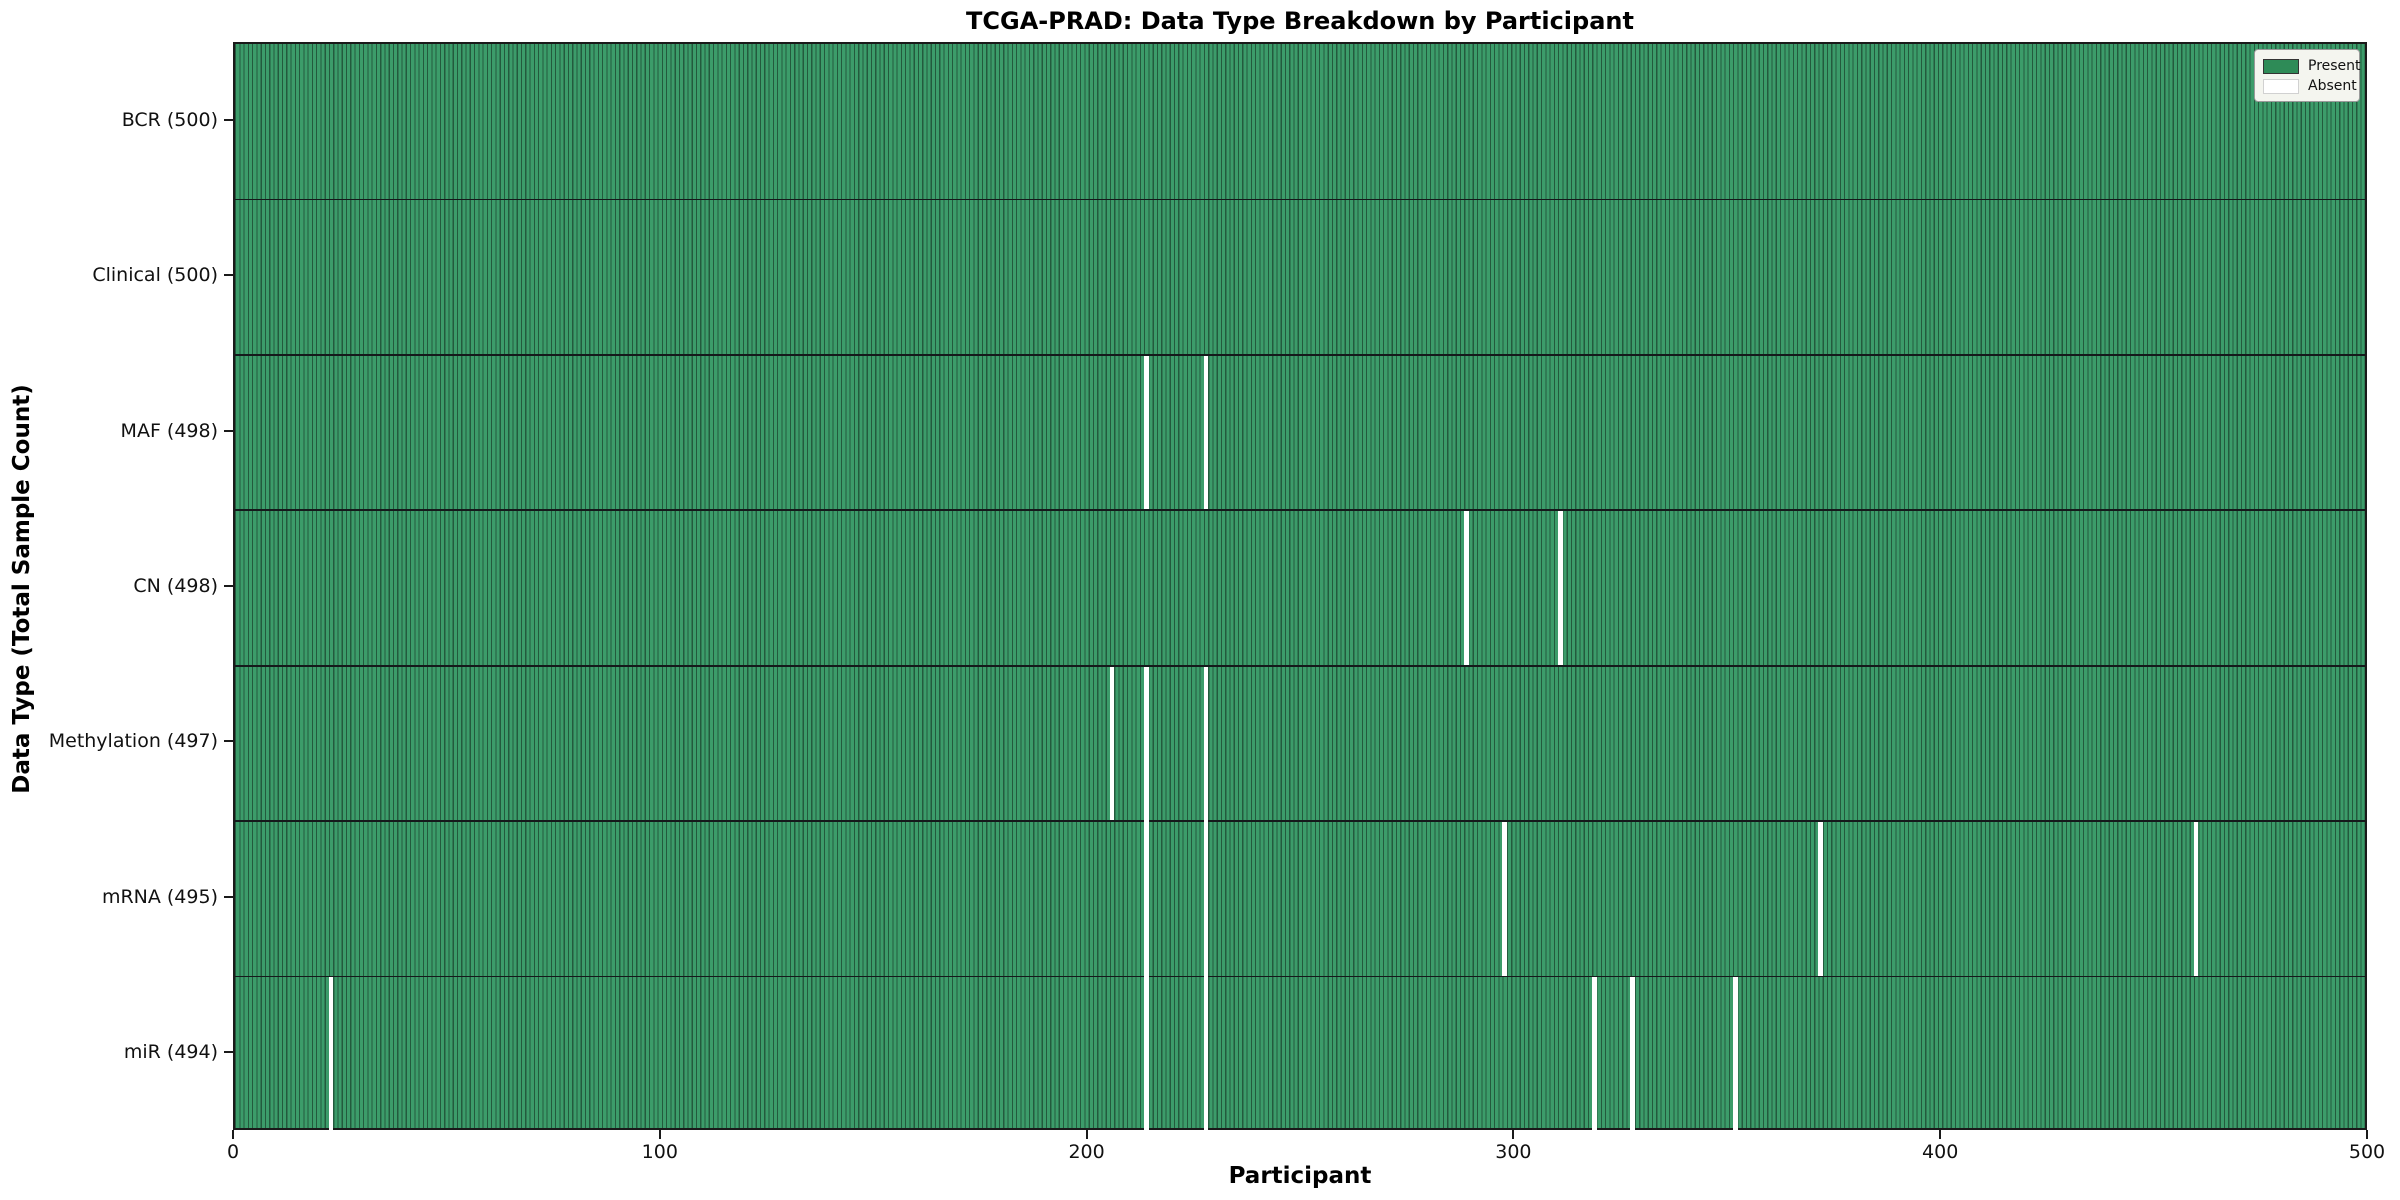 The width and height of the screenshot is (2400, 1200). Describe the element at coordinates (2281, 86) in the screenshot. I see `legend-swatch-absent` at that location.